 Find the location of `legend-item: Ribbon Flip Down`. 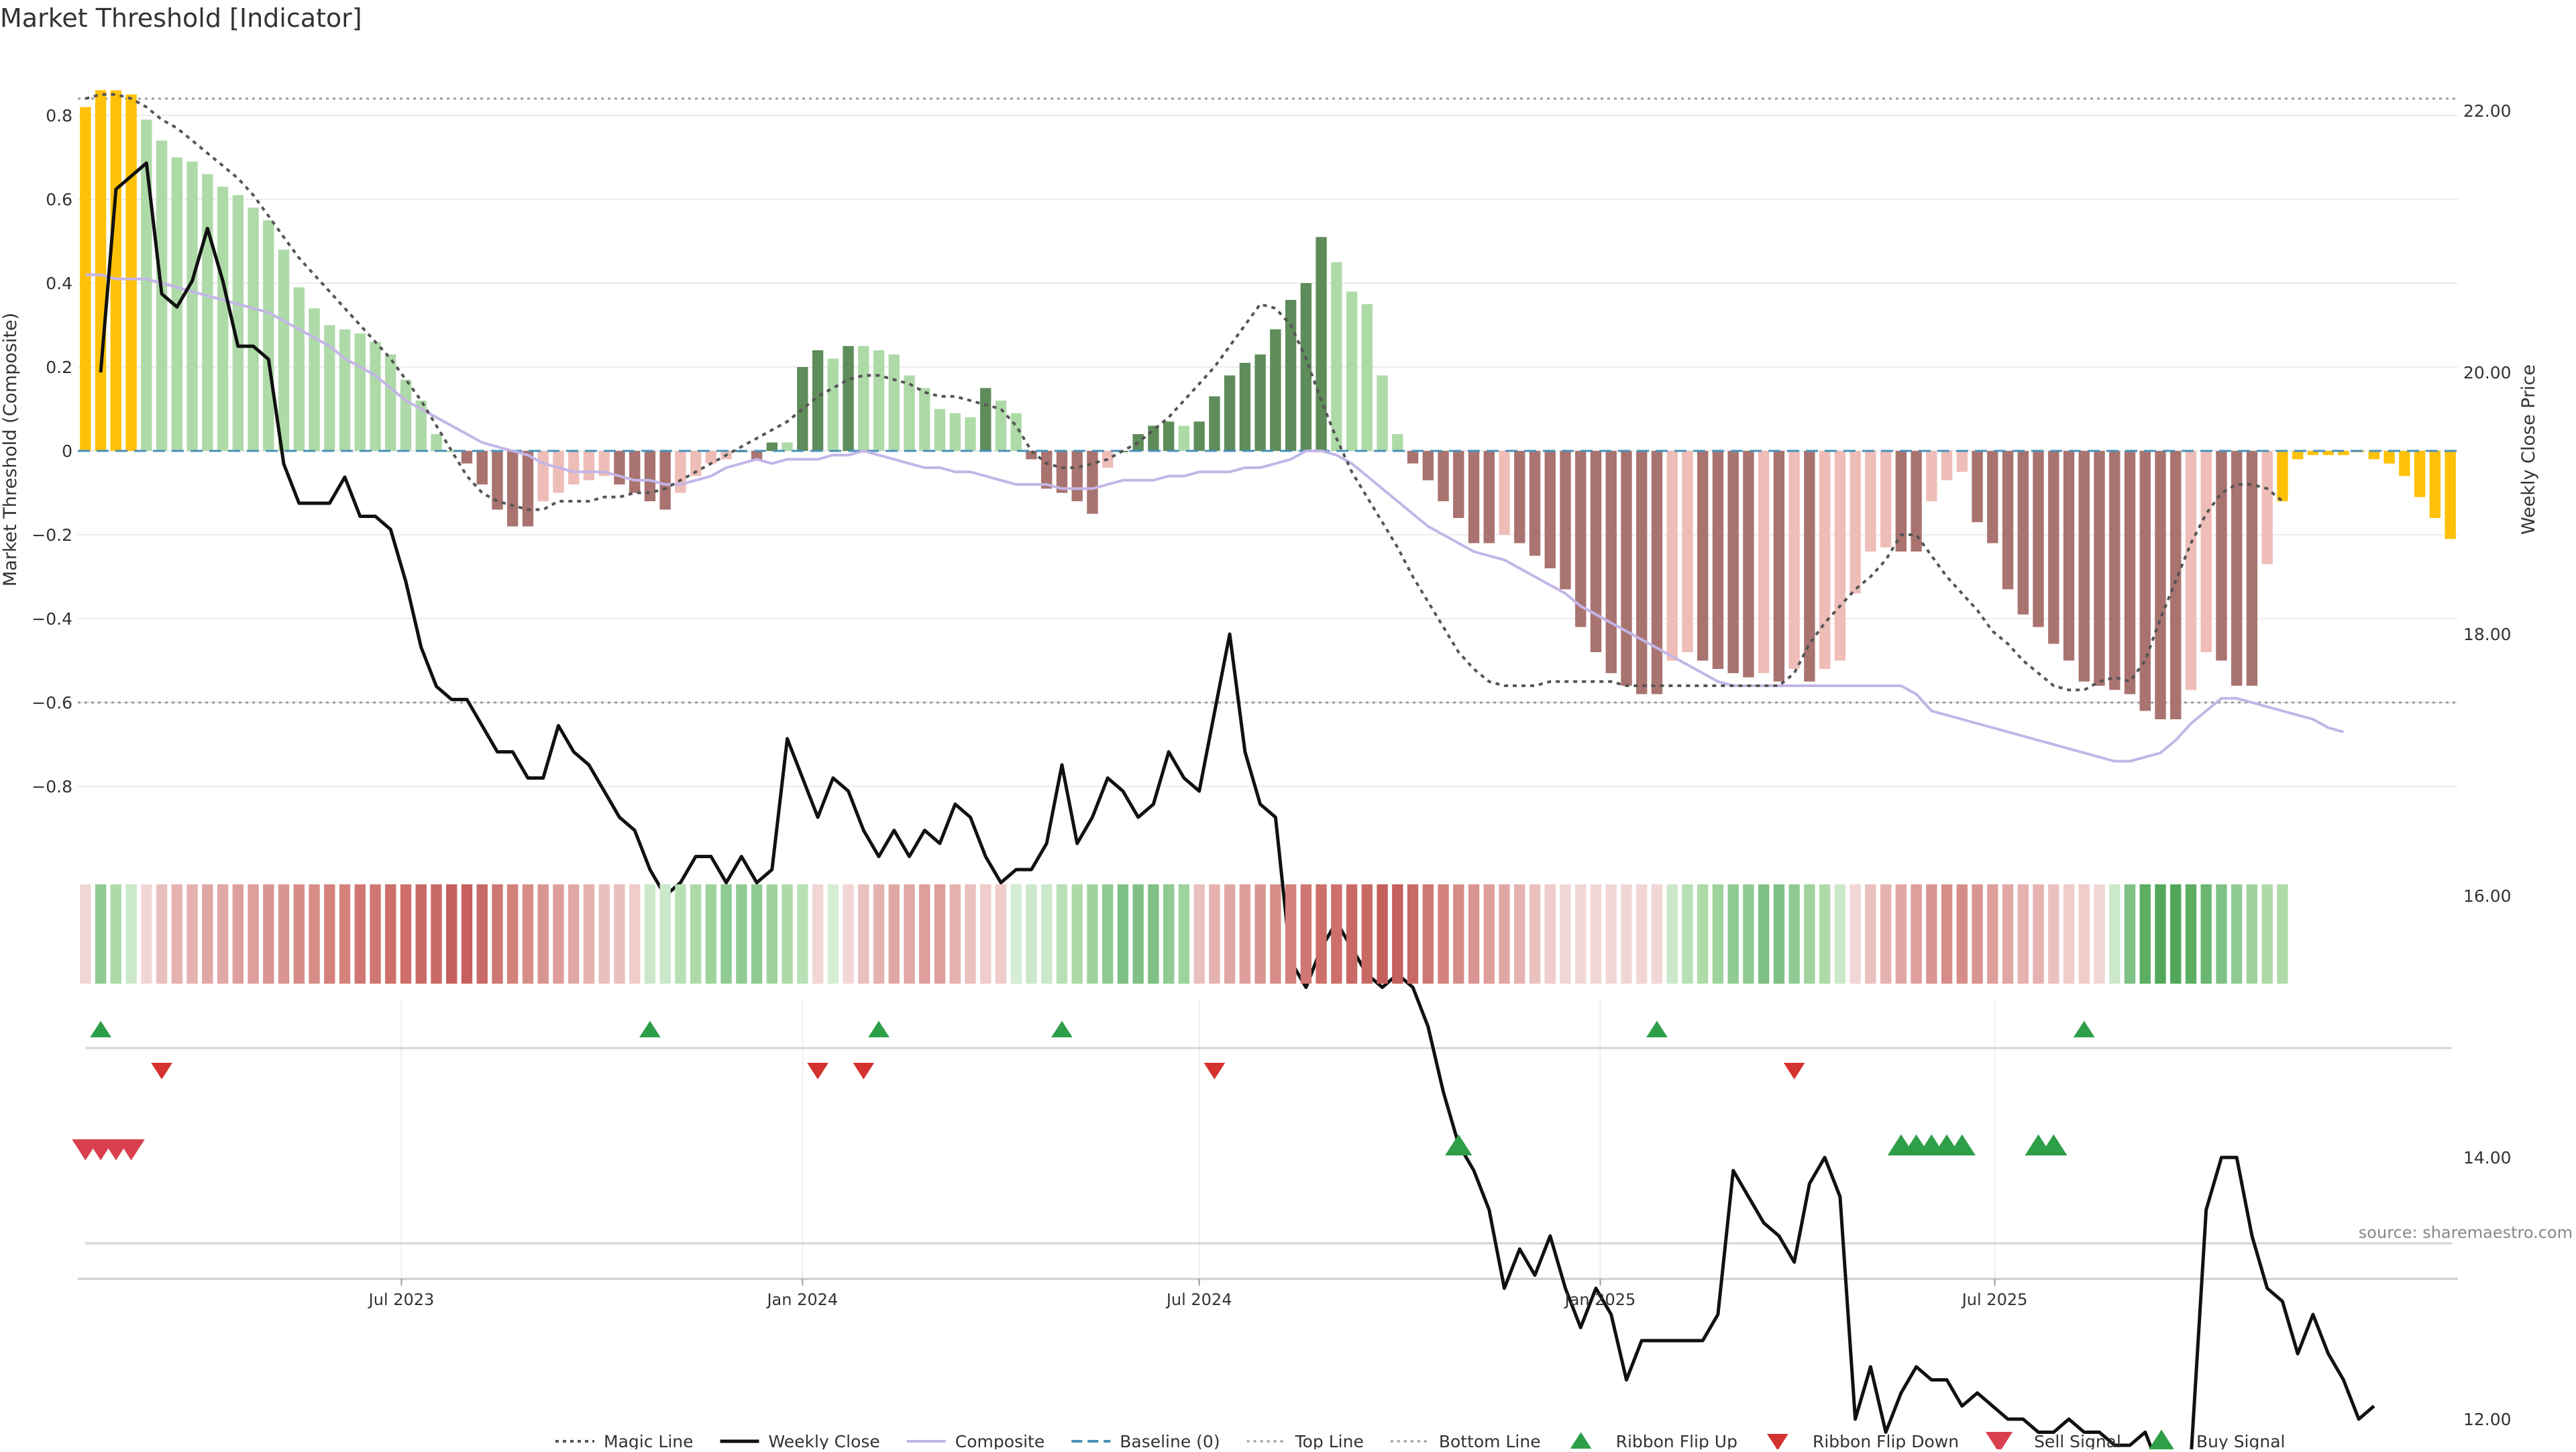

legend-item: Ribbon Flip Down is located at coordinates (1863, 1441).